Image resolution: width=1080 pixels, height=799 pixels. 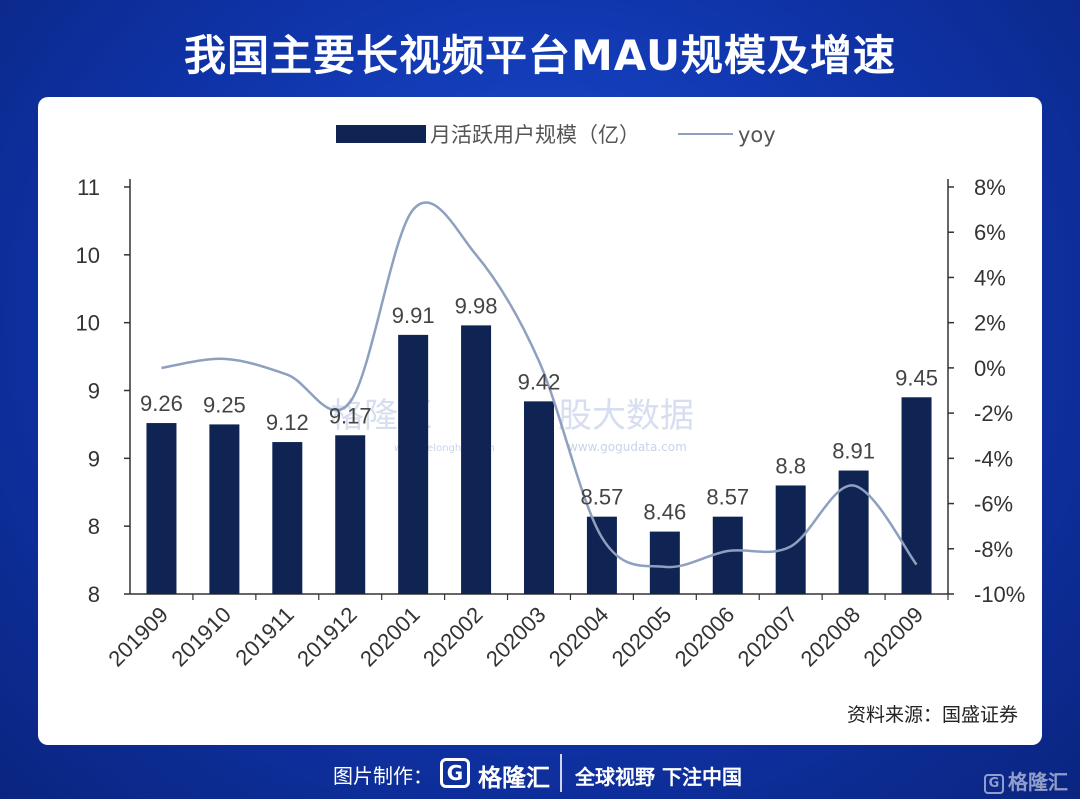 What do you see at coordinates (390, 637) in the screenshot?
I see `x-tick-label: 202001` at bounding box center [390, 637].